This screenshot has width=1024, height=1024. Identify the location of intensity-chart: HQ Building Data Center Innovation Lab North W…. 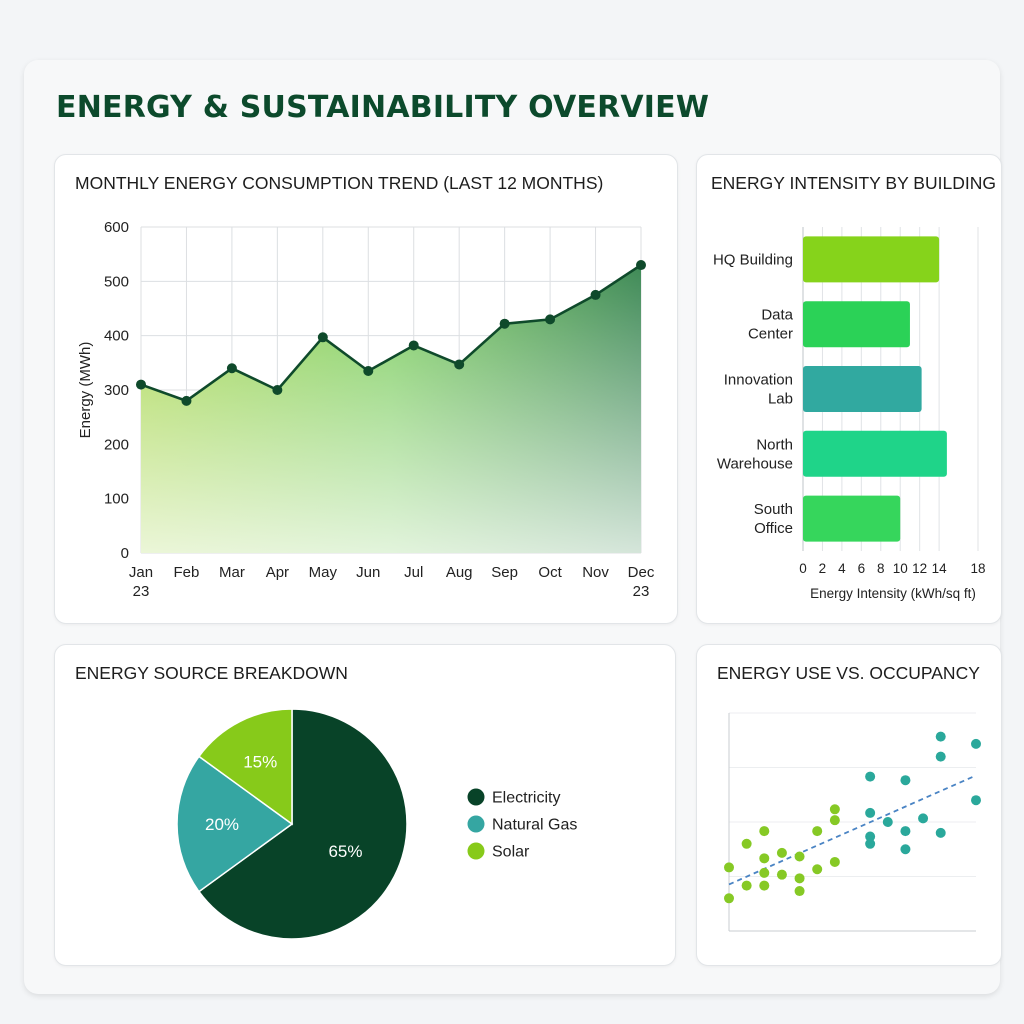
(849, 414).